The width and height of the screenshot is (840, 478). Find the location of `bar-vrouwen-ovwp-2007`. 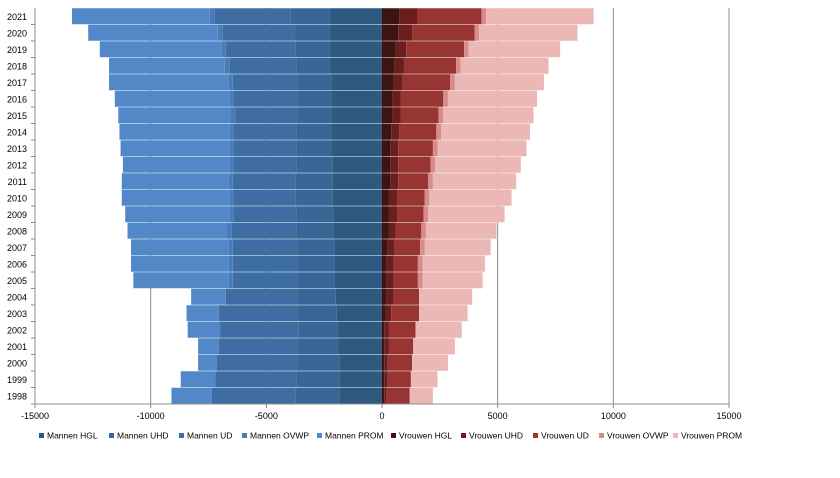

bar-vrouwen-ovwp-2007 is located at coordinates (422, 247).